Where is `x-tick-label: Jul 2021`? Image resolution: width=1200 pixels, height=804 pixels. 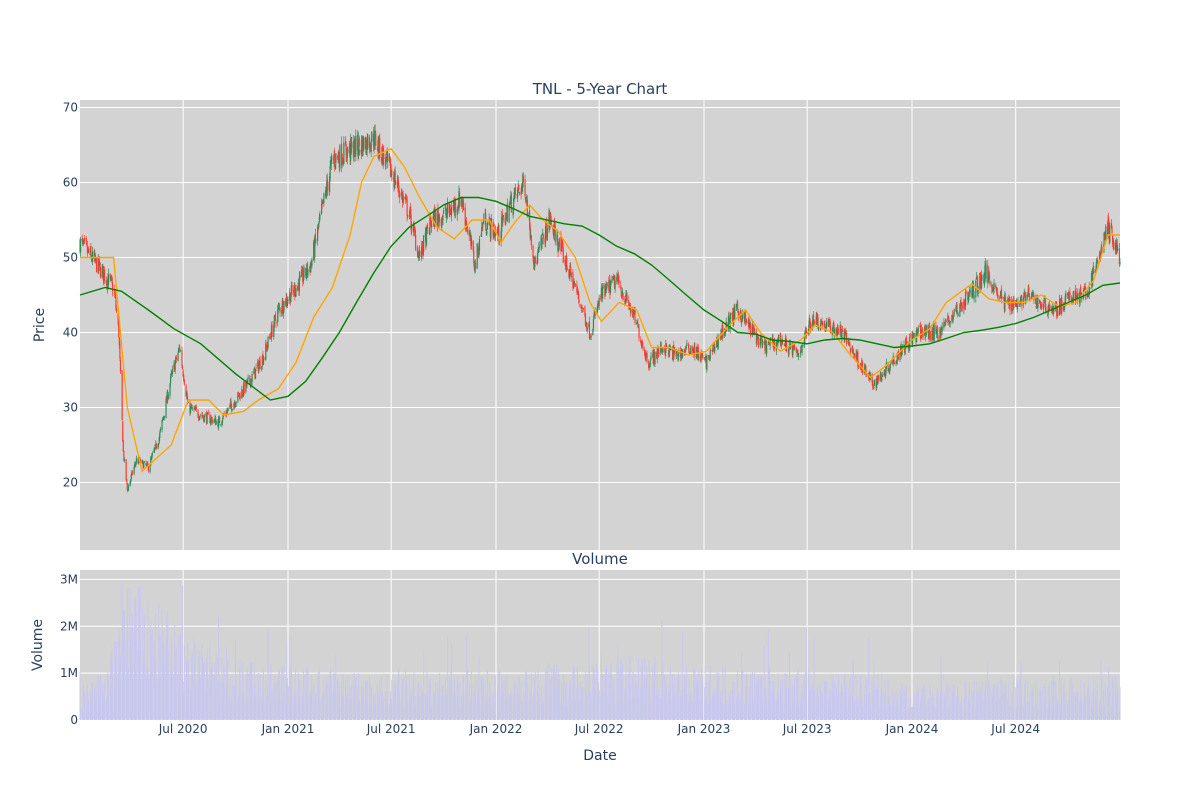
x-tick-label: Jul 2021 is located at coordinates (391, 729).